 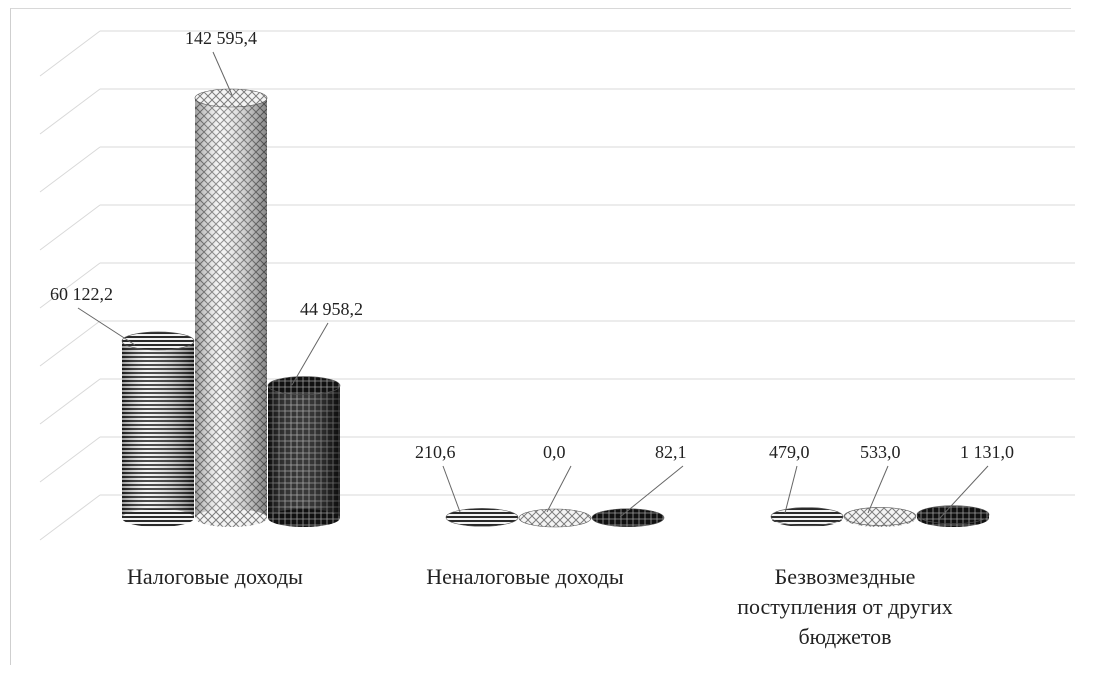 What do you see at coordinates (81, 294) in the screenshot?
I see `data-label: 60 122,2` at bounding box center [81, 294].